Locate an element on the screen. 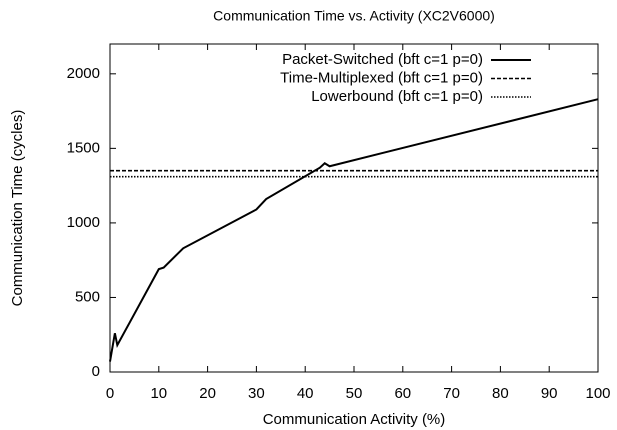  y-tick-label: 2000 is located at coordinates (83, 73).